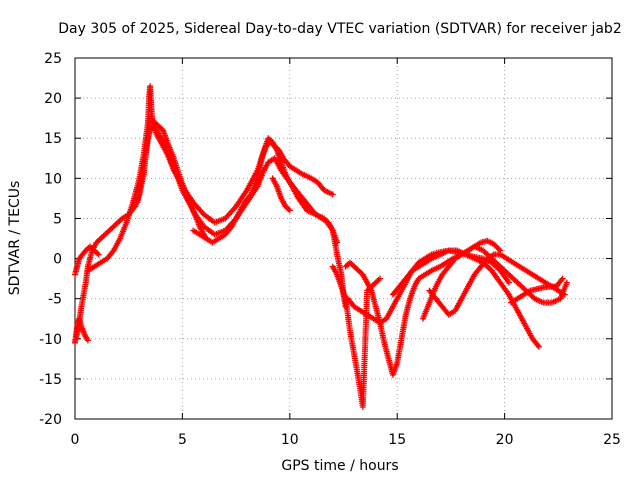  I want to click on y-tick-label: -5, so click(55, 300).